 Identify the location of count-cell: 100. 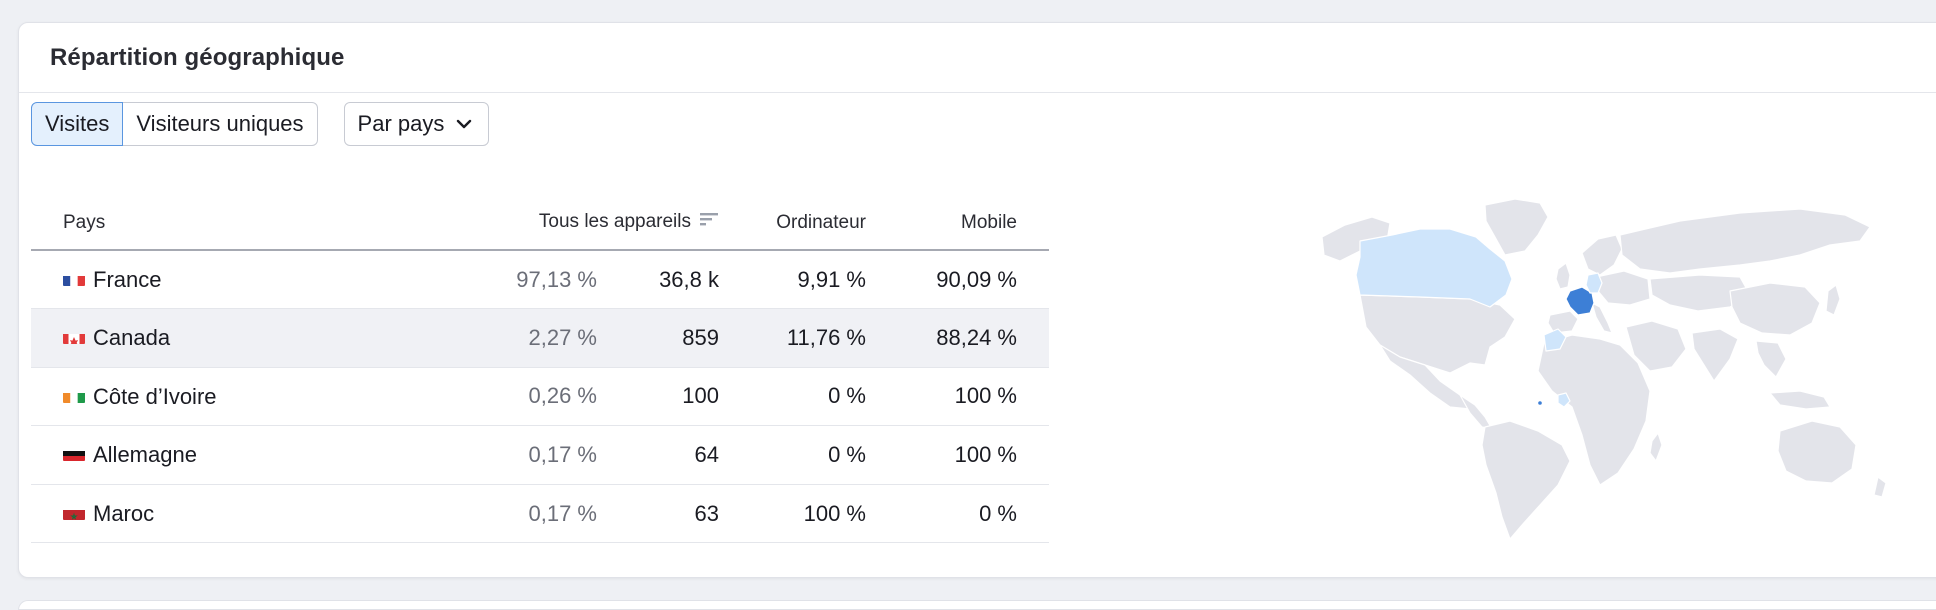
(662, 397).